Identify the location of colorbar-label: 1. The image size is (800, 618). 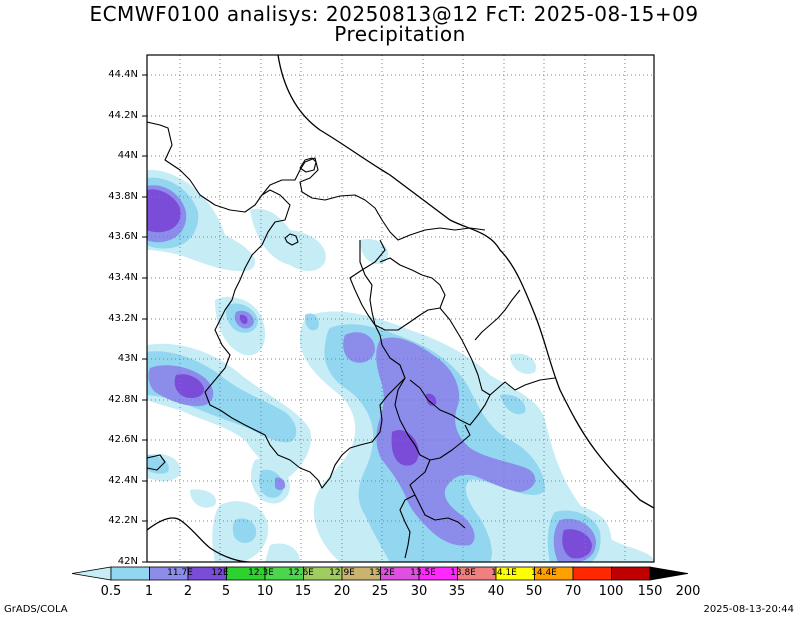
(149, 591).